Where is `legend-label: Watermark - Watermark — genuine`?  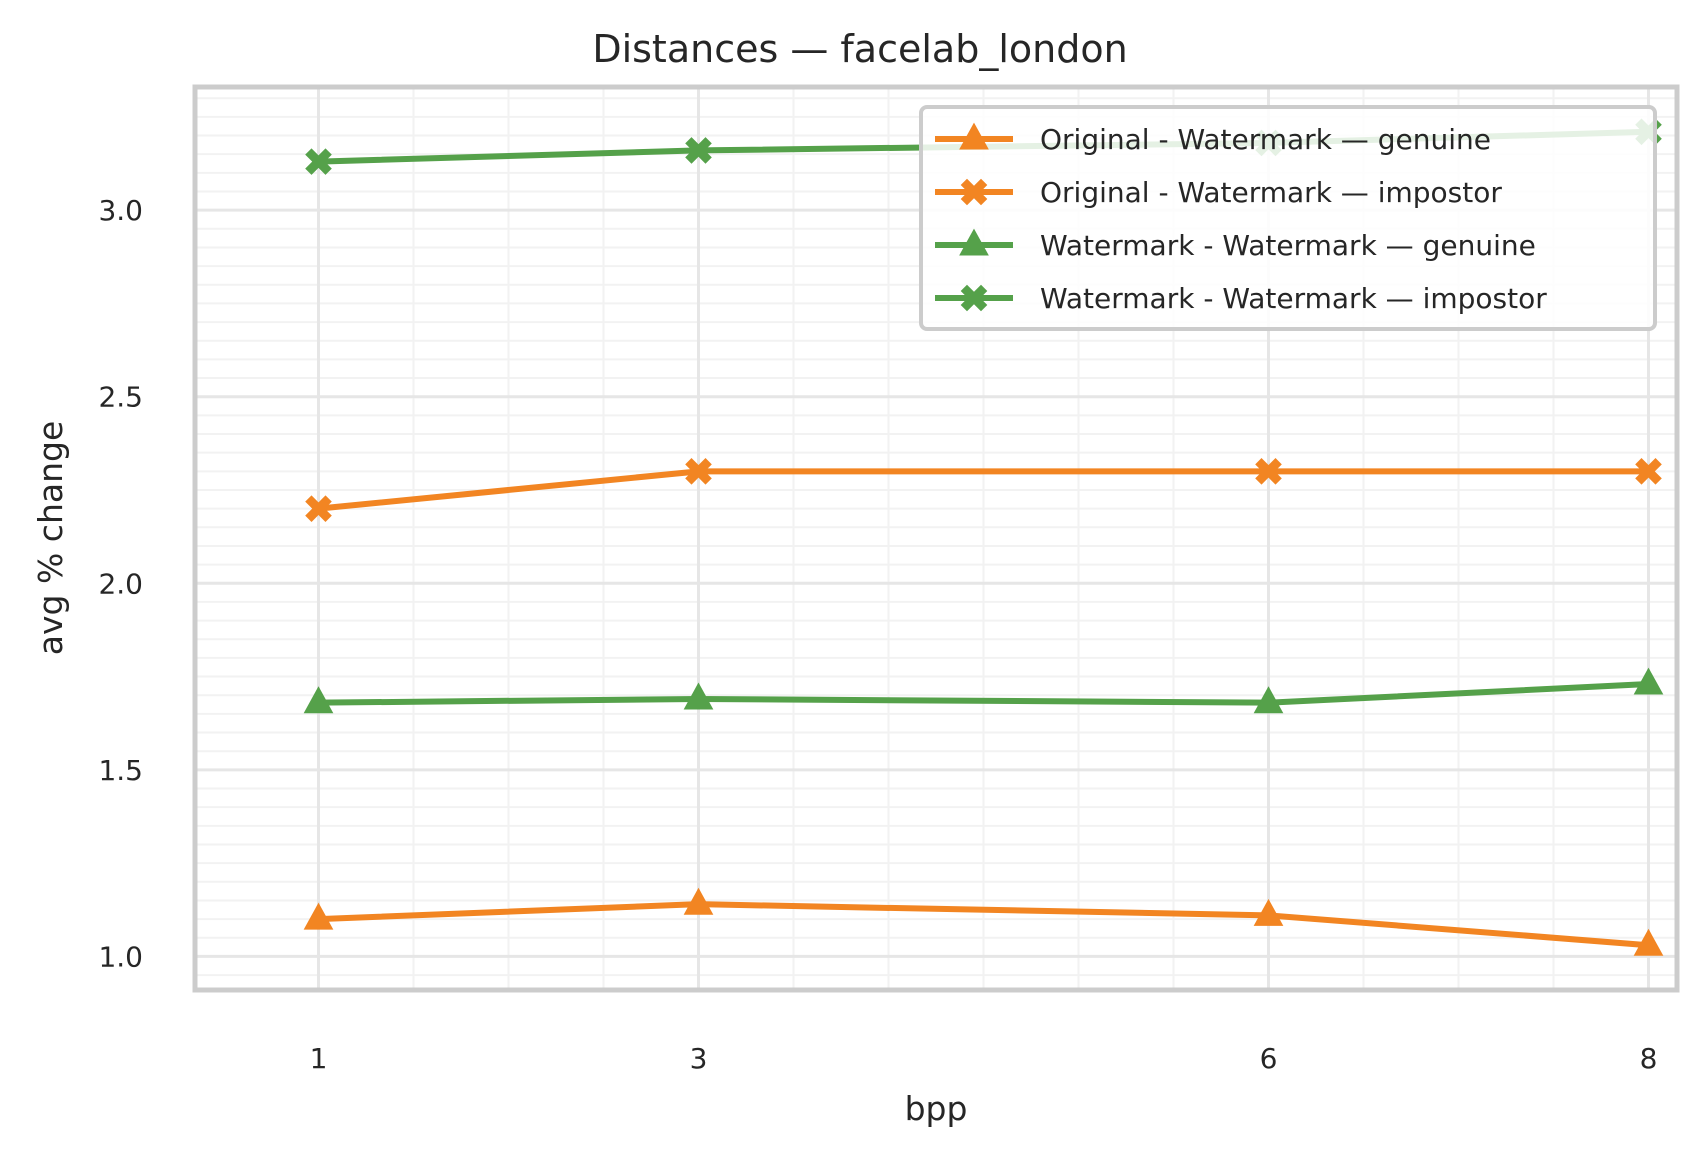
legend-label: Watermark - Watermark — genuine is located at coordinates (1288, 245).